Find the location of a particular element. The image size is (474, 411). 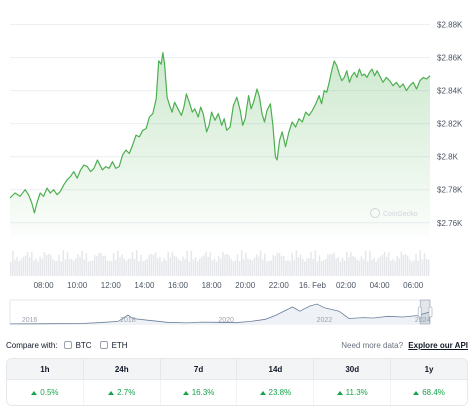

y-tick-label: $2.82K is located at coordinates (450, 124).